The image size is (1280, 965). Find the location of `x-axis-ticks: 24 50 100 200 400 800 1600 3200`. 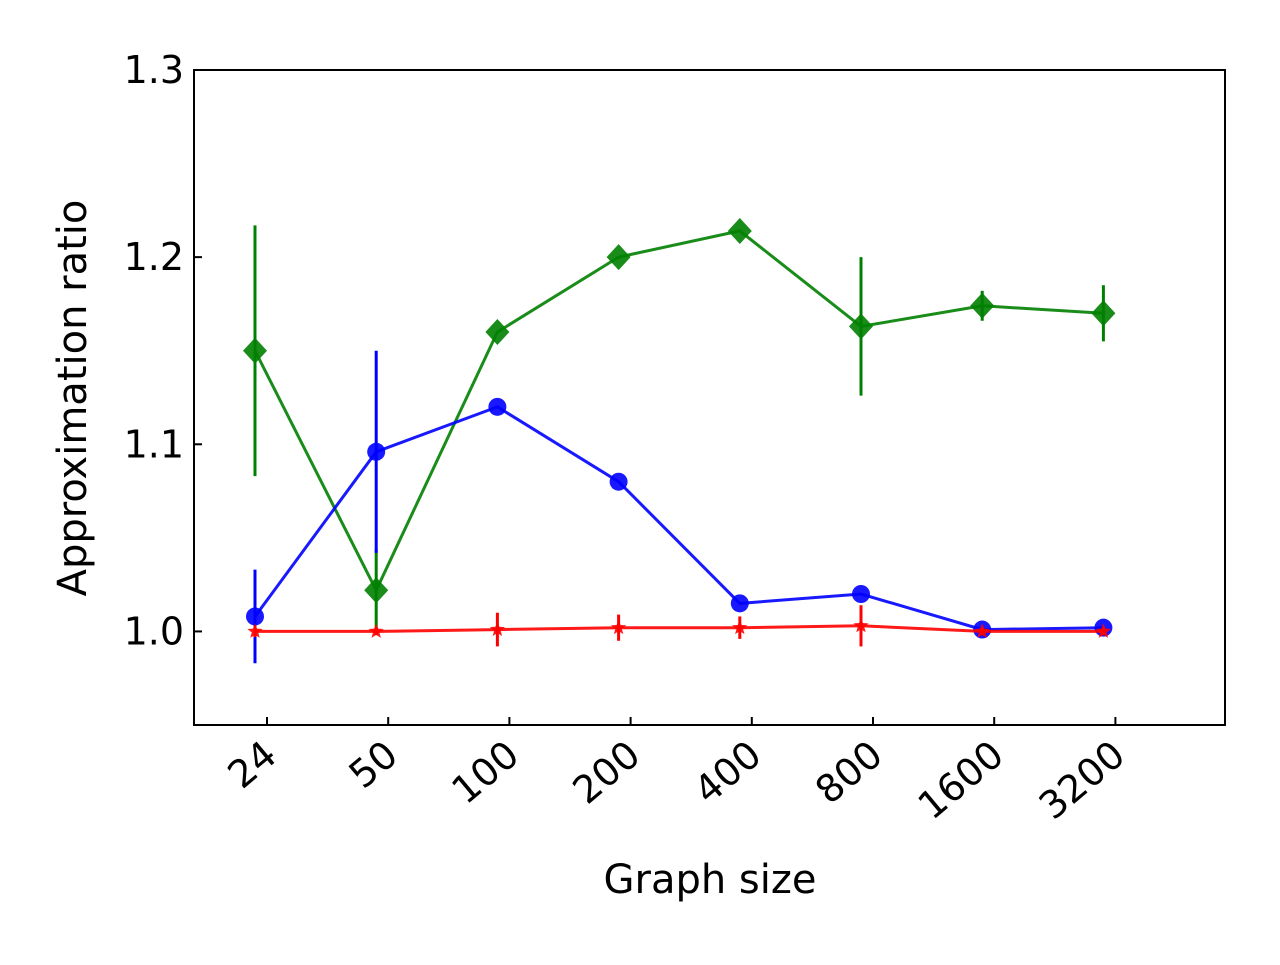

x-axis-ticks: 24 50 100 200 400 800 1600 3200 is located at coordinates (676, 772).